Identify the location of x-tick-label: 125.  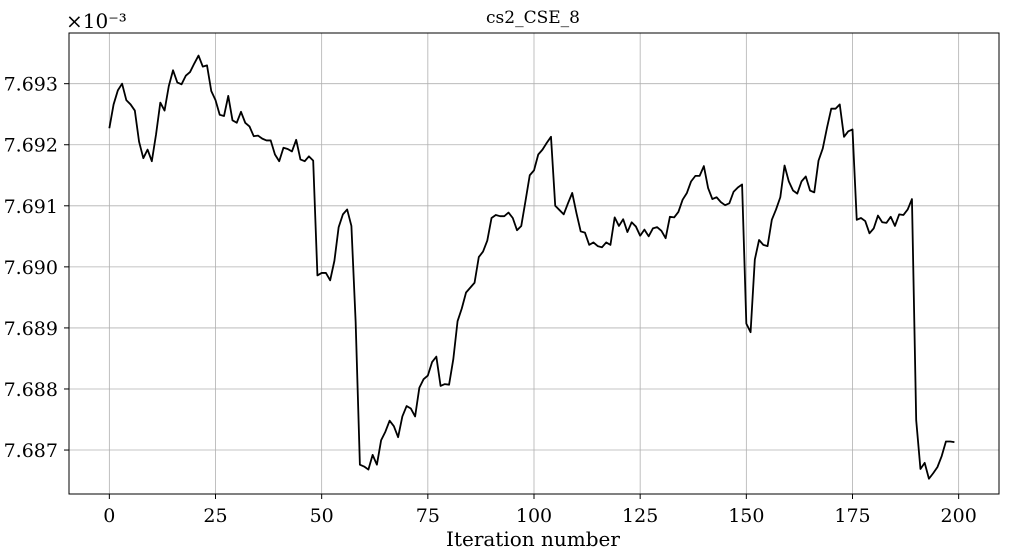
(640, 516).